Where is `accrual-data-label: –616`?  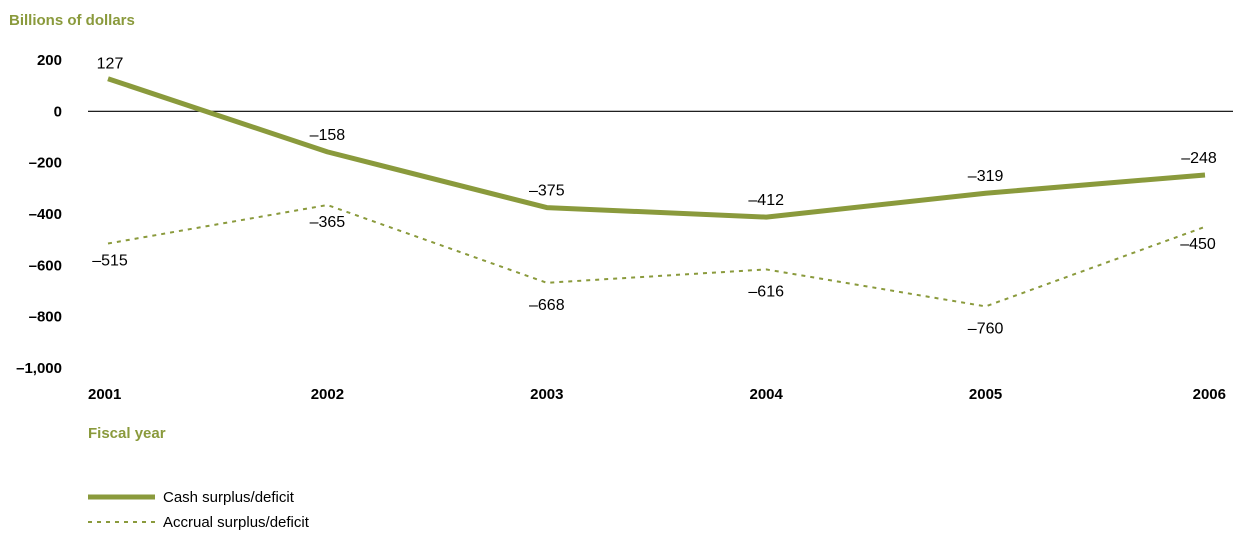 accrual-data-label: –616 is located at coordinates (766, 291).